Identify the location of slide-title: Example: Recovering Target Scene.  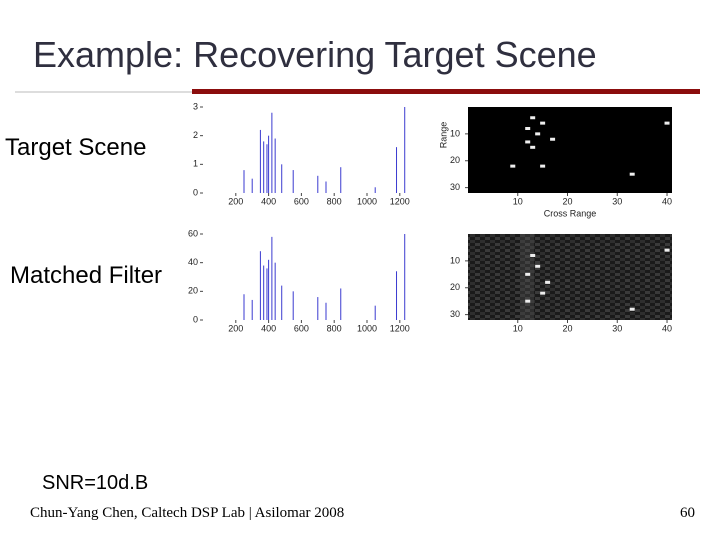
(315, 54).